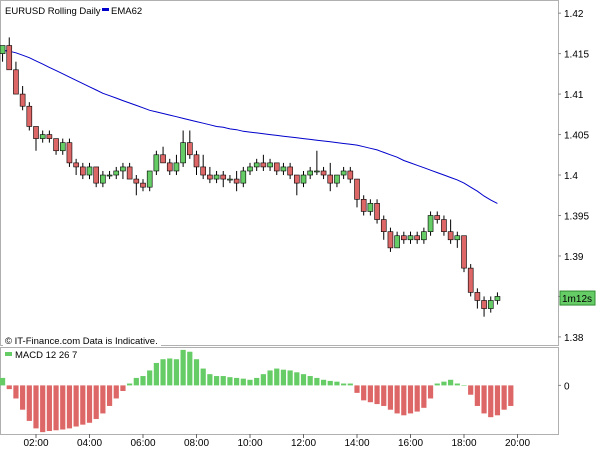 Image resolution: width=600 pixels, height=450 pixels. What do you see at coordinates (567, 386) in the screenshot?
I see `macd-y-tick-label: 0` at bounding box center [567, 386].